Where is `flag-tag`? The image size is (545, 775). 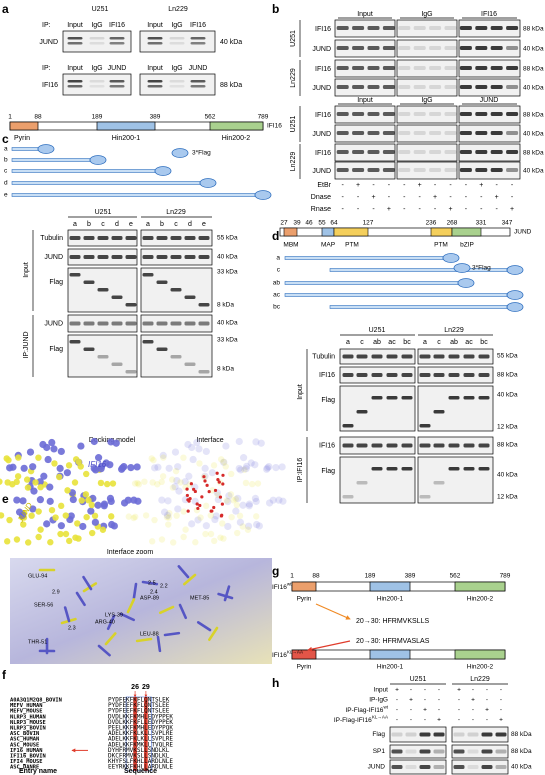 flag-tag is located at coordinates (451, 258).